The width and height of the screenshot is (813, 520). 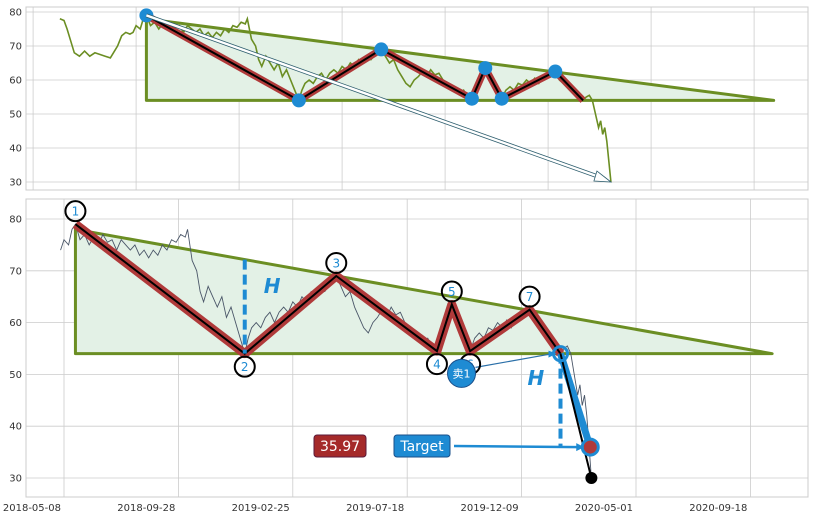 I want to click on x-tick-label: 2019-07-18, so click(x=375, y=508).